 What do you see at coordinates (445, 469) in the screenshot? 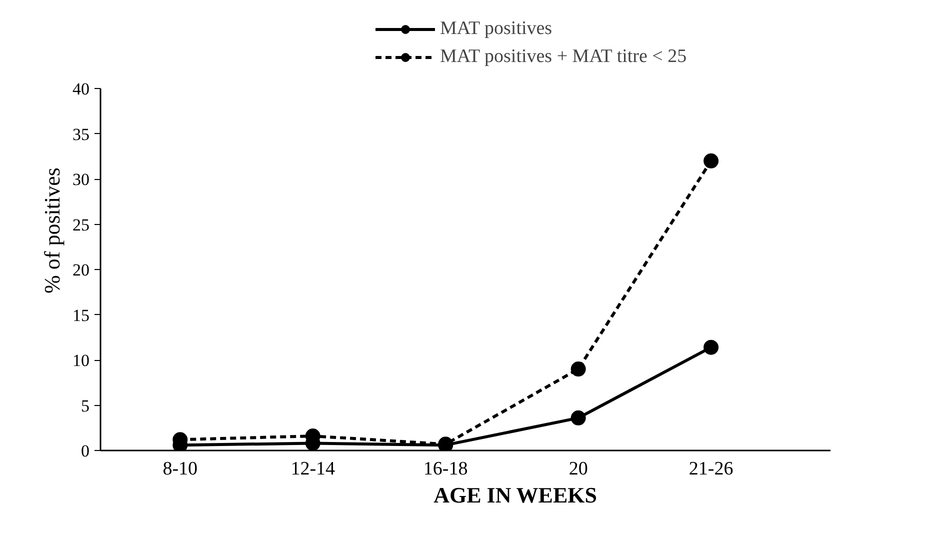
I see `x-tick-label: 16-18` at bounding box center [445, 469].